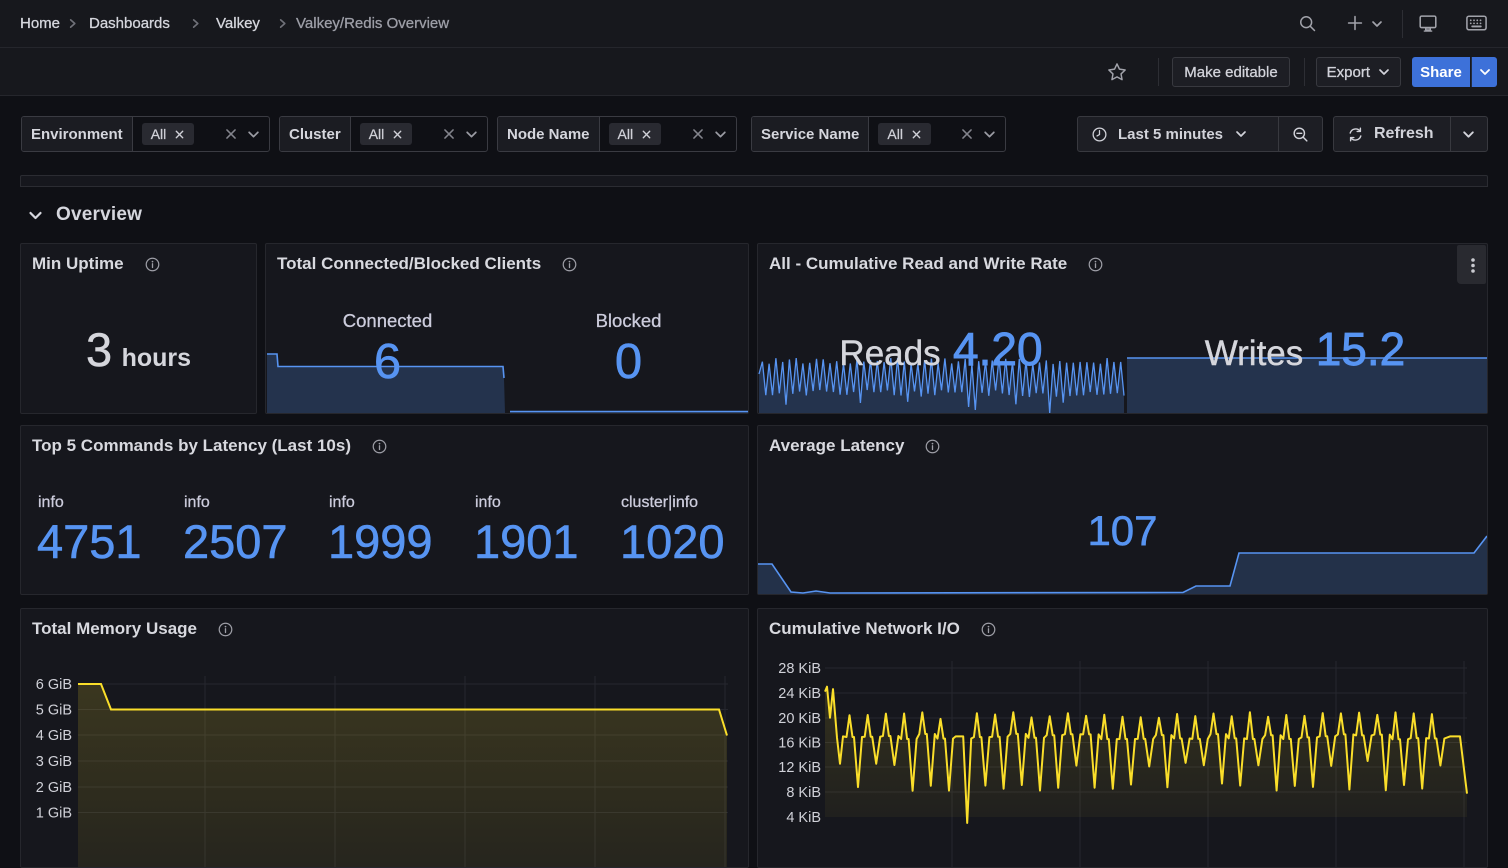 The height and width of the screenshot is (868, 1508). What do you see at coordinates (54, 711) in the screenshot?
I see `svg-text: 5 GiB` at bounding box center [54, 711].